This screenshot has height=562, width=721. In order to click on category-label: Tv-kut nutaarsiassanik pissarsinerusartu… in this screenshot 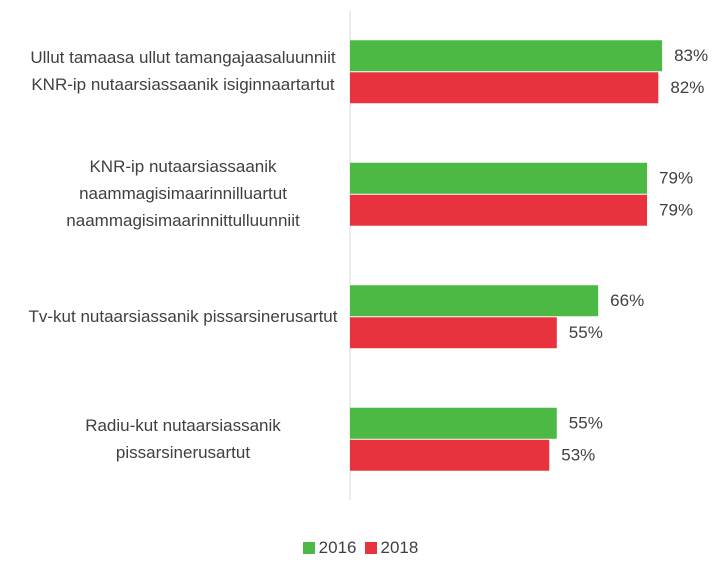, I will do `click(183, 316)`.